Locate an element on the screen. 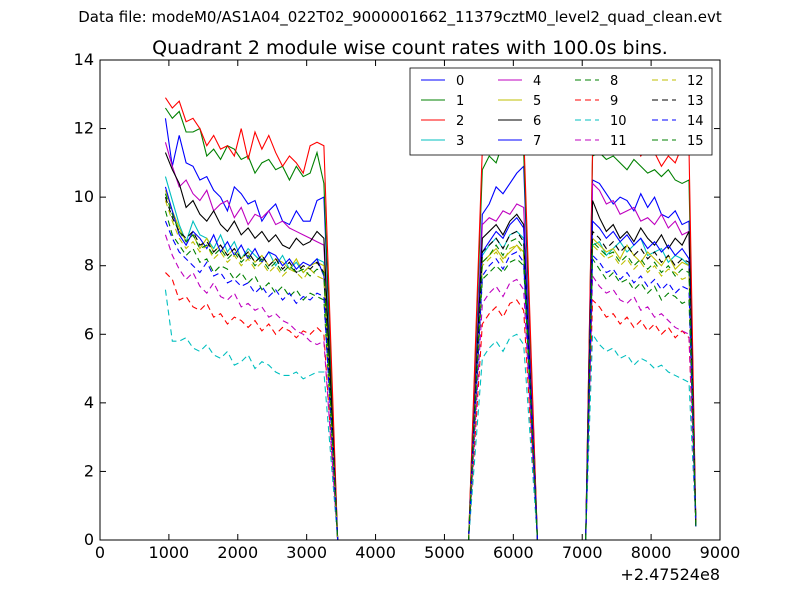  y-tick-label-6: 6 is located at coordinates (89, 333).